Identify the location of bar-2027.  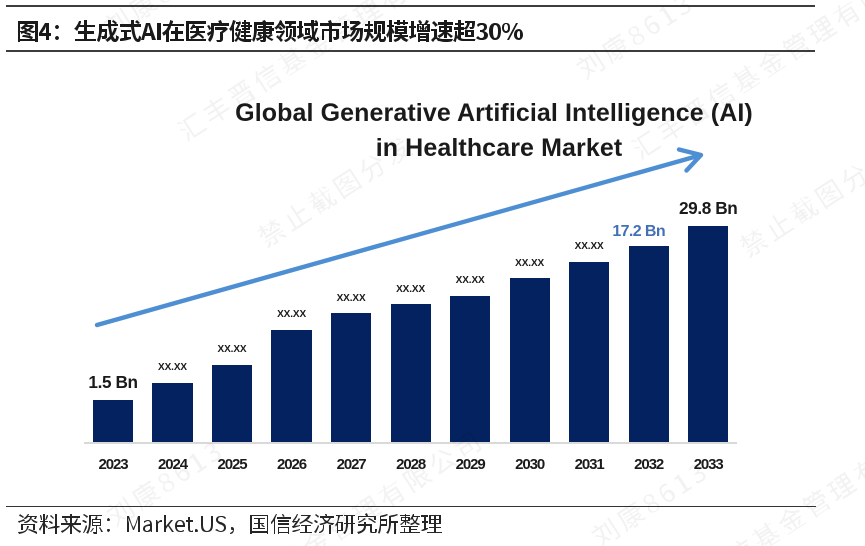
(351, 378).